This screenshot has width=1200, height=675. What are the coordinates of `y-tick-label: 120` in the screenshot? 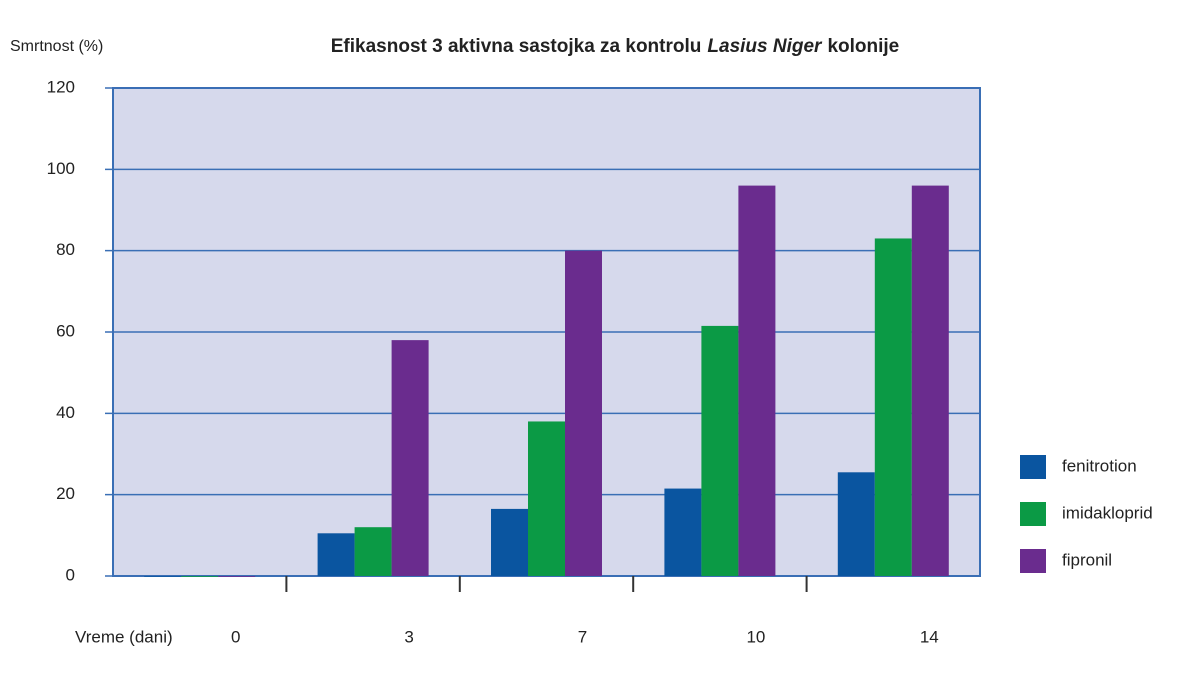 It's located at (61, 86).